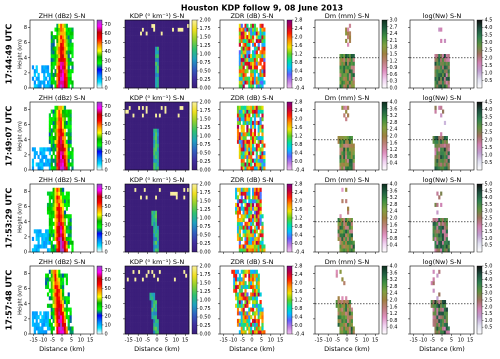  I want to click on colorbar, so click(99, 218).